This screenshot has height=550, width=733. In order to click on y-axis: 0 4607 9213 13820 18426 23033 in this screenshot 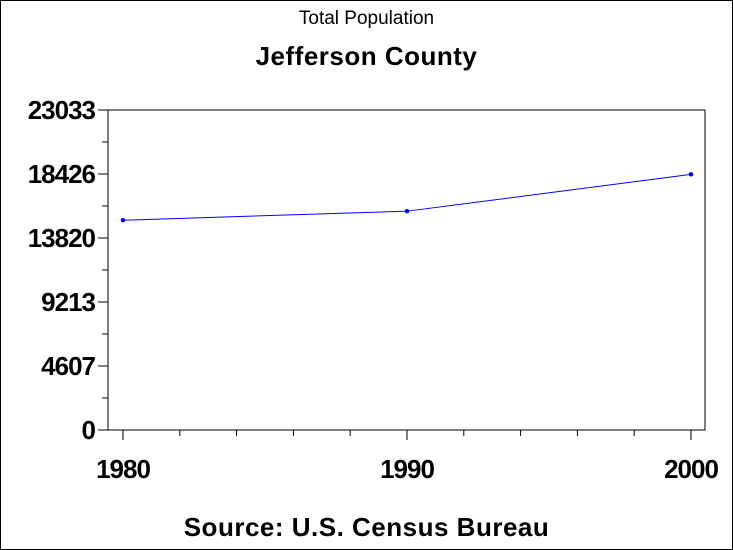, I will do `click(68, 270)`.